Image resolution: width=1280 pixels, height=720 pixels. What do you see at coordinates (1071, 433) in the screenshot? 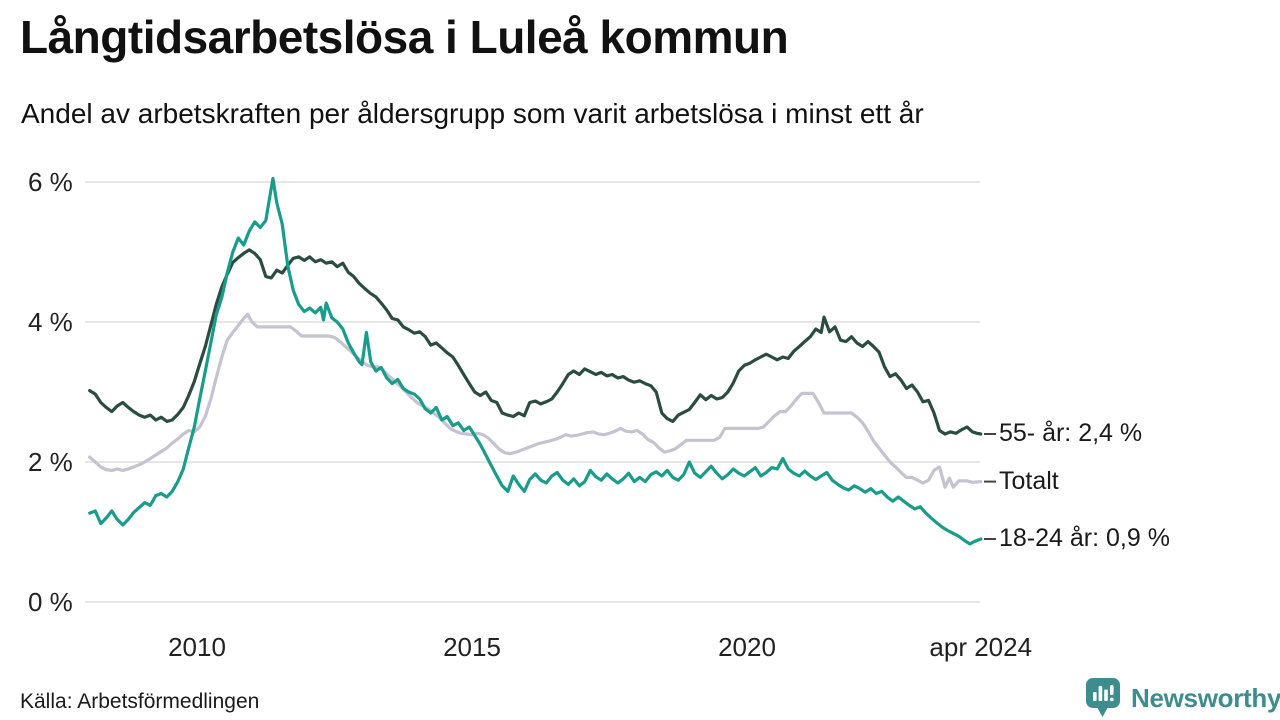
I see `series-annotation-0: 55- år: 2,4 %` at bounding box center [1071, 433].